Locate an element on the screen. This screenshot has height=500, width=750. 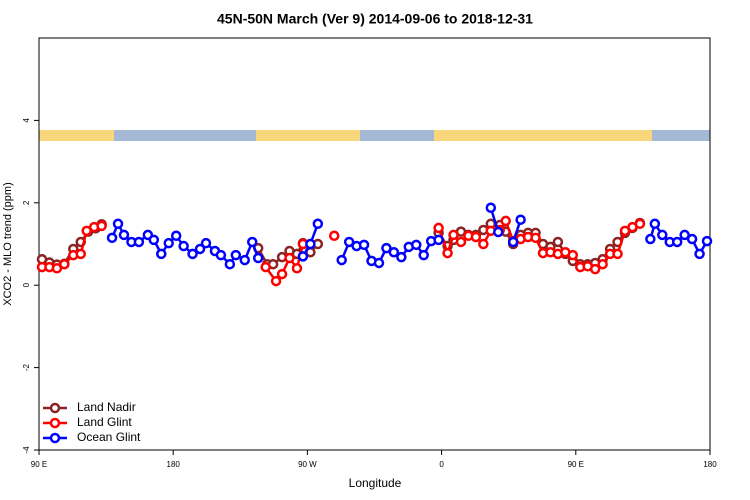
x-tick-label: 0 is located at coordinates (441, 464).